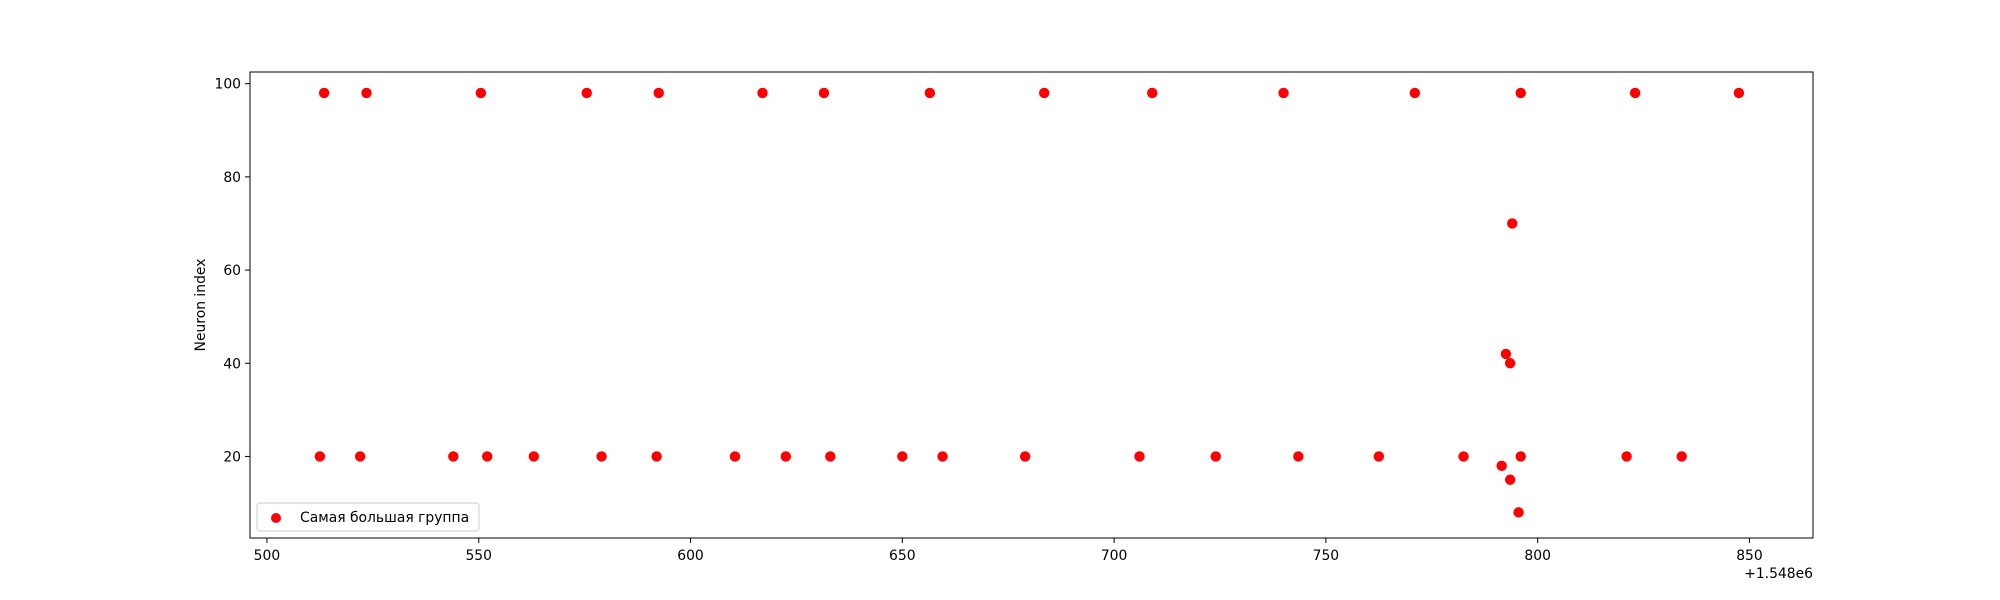 This screenshot has height=600, width=2000. I want to click on legend-label: Самая большая группа, so click(384, 518).